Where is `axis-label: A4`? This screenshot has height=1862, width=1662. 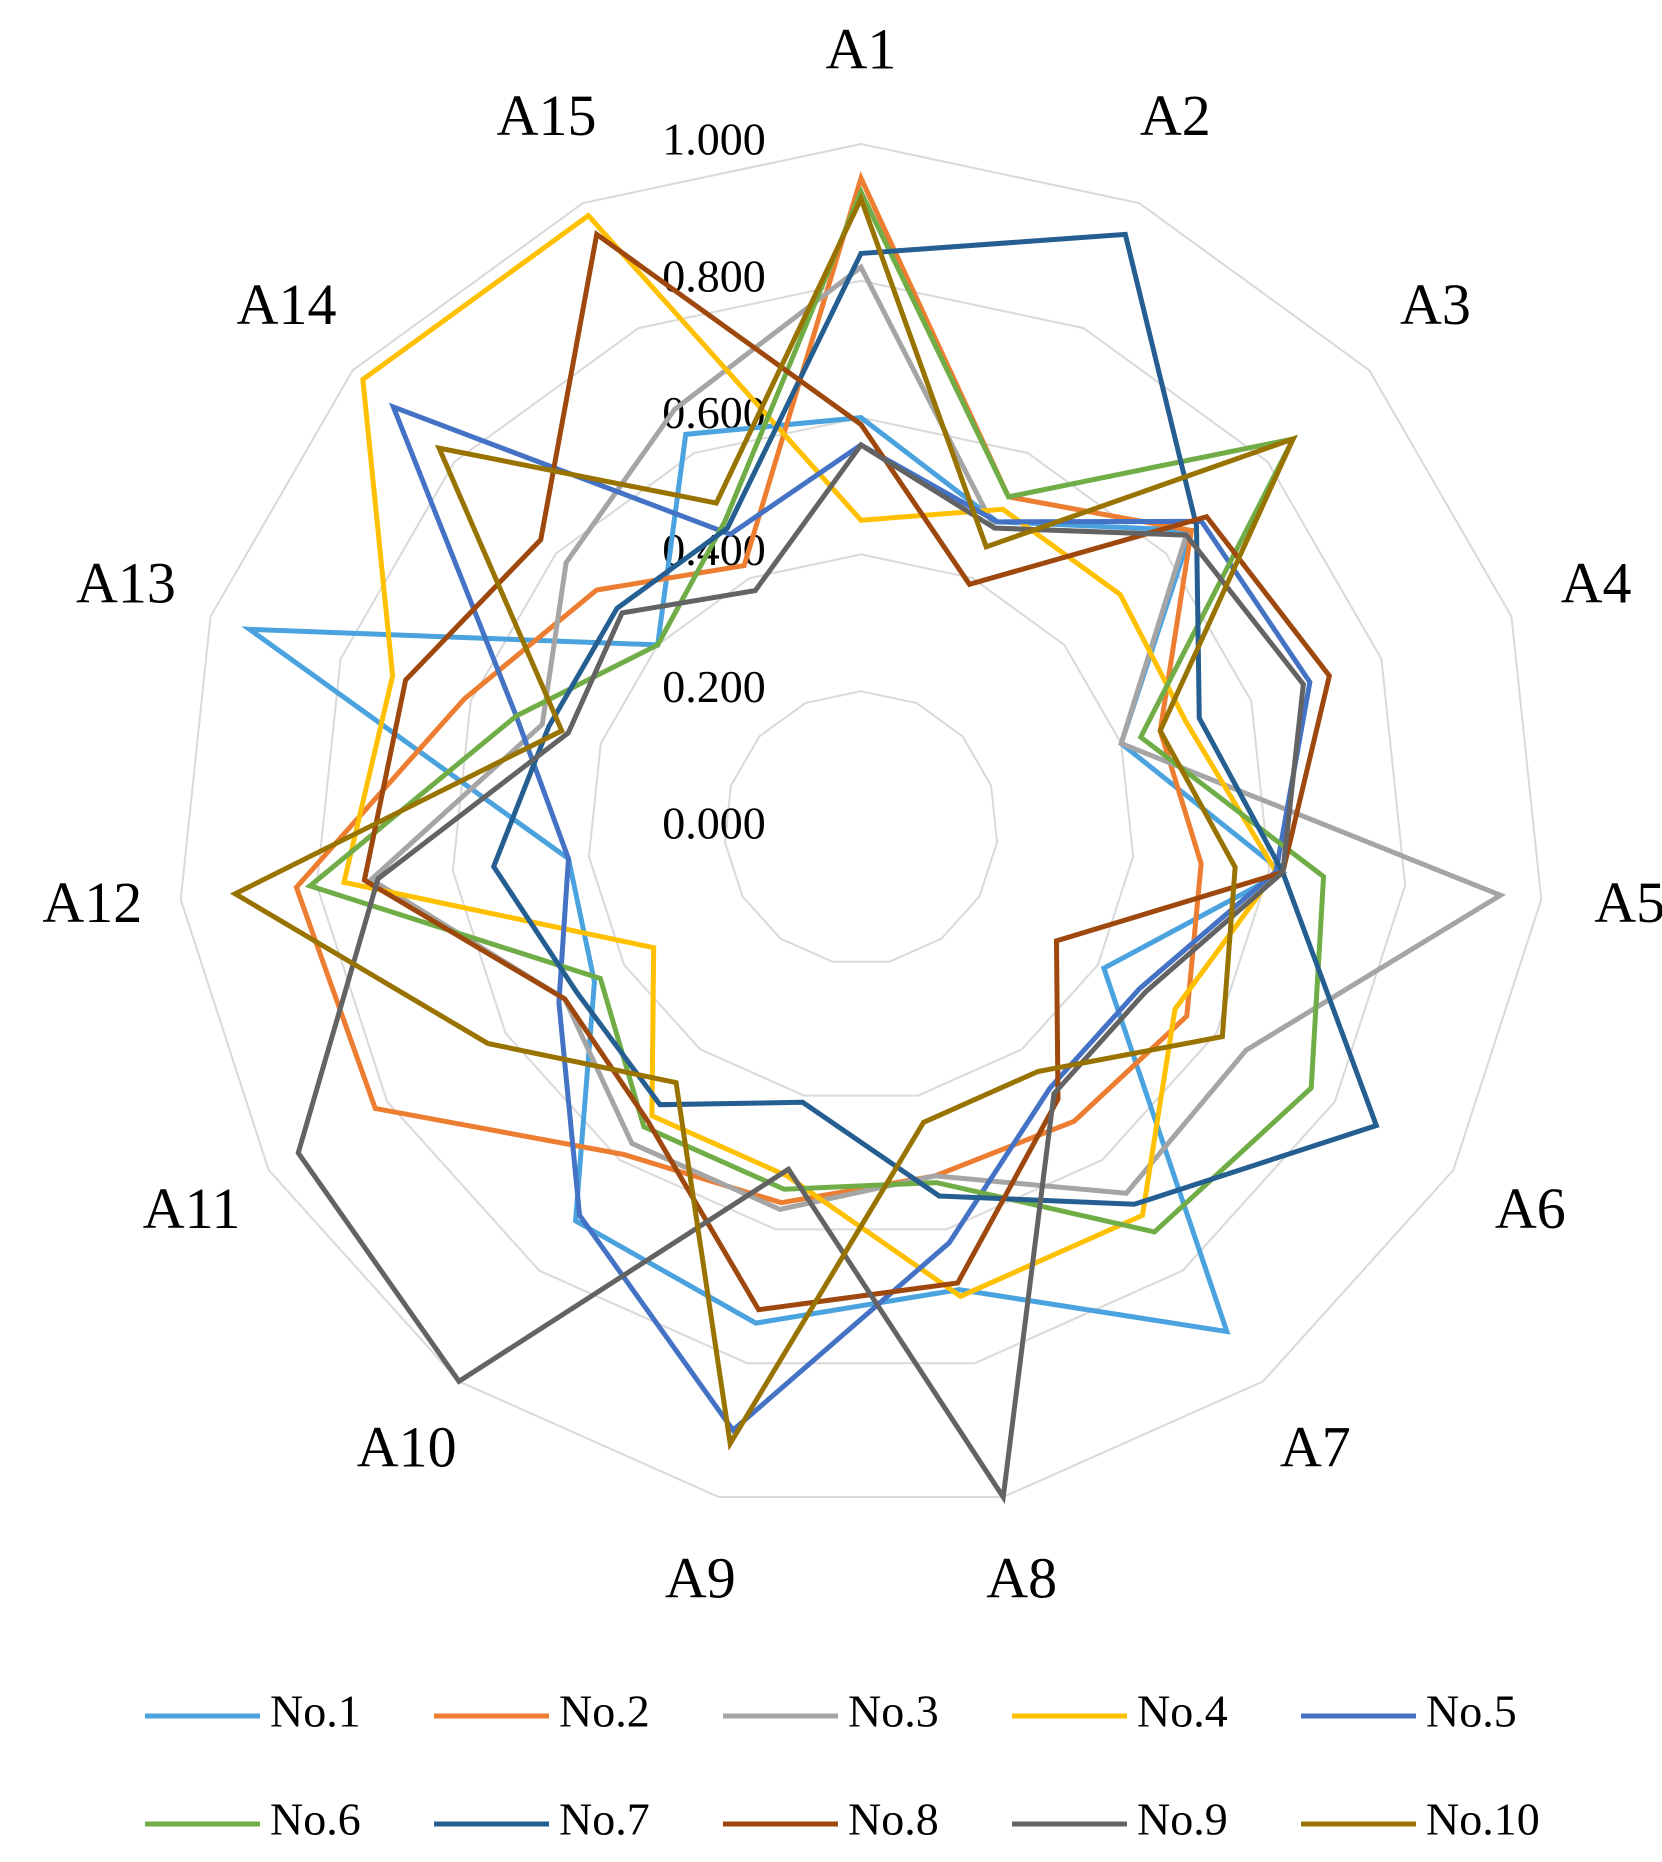
axis-label: A4 is located at coordinates (1596, 582).